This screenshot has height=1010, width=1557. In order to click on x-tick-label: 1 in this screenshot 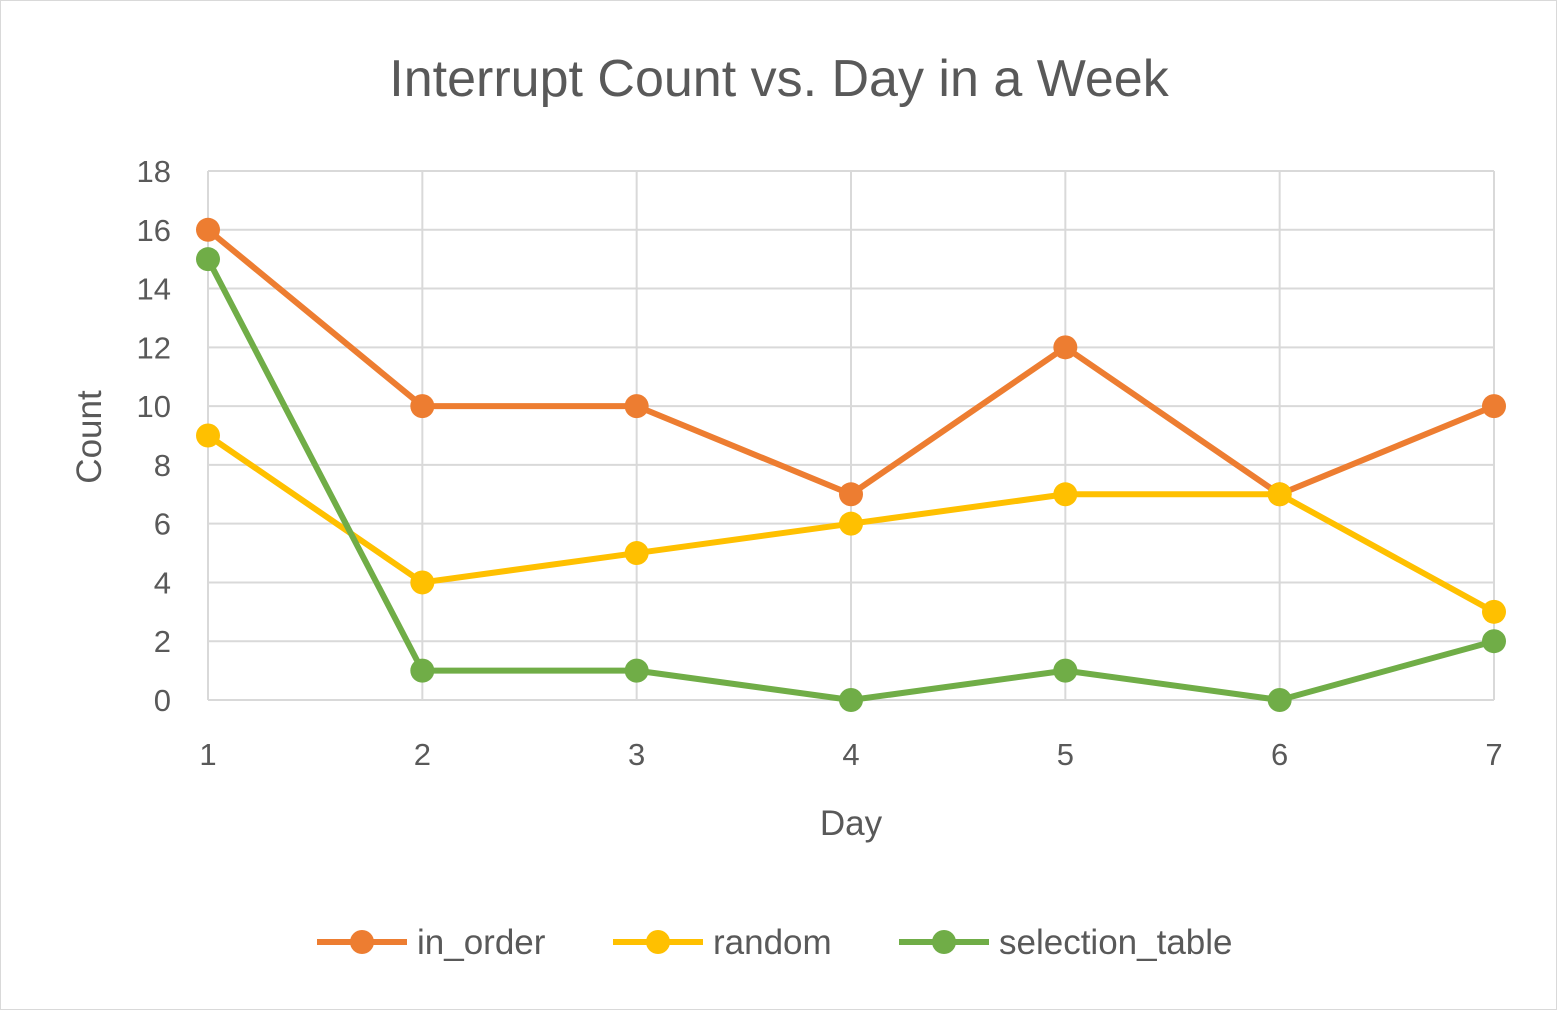, I will do `click(207, 754)`.